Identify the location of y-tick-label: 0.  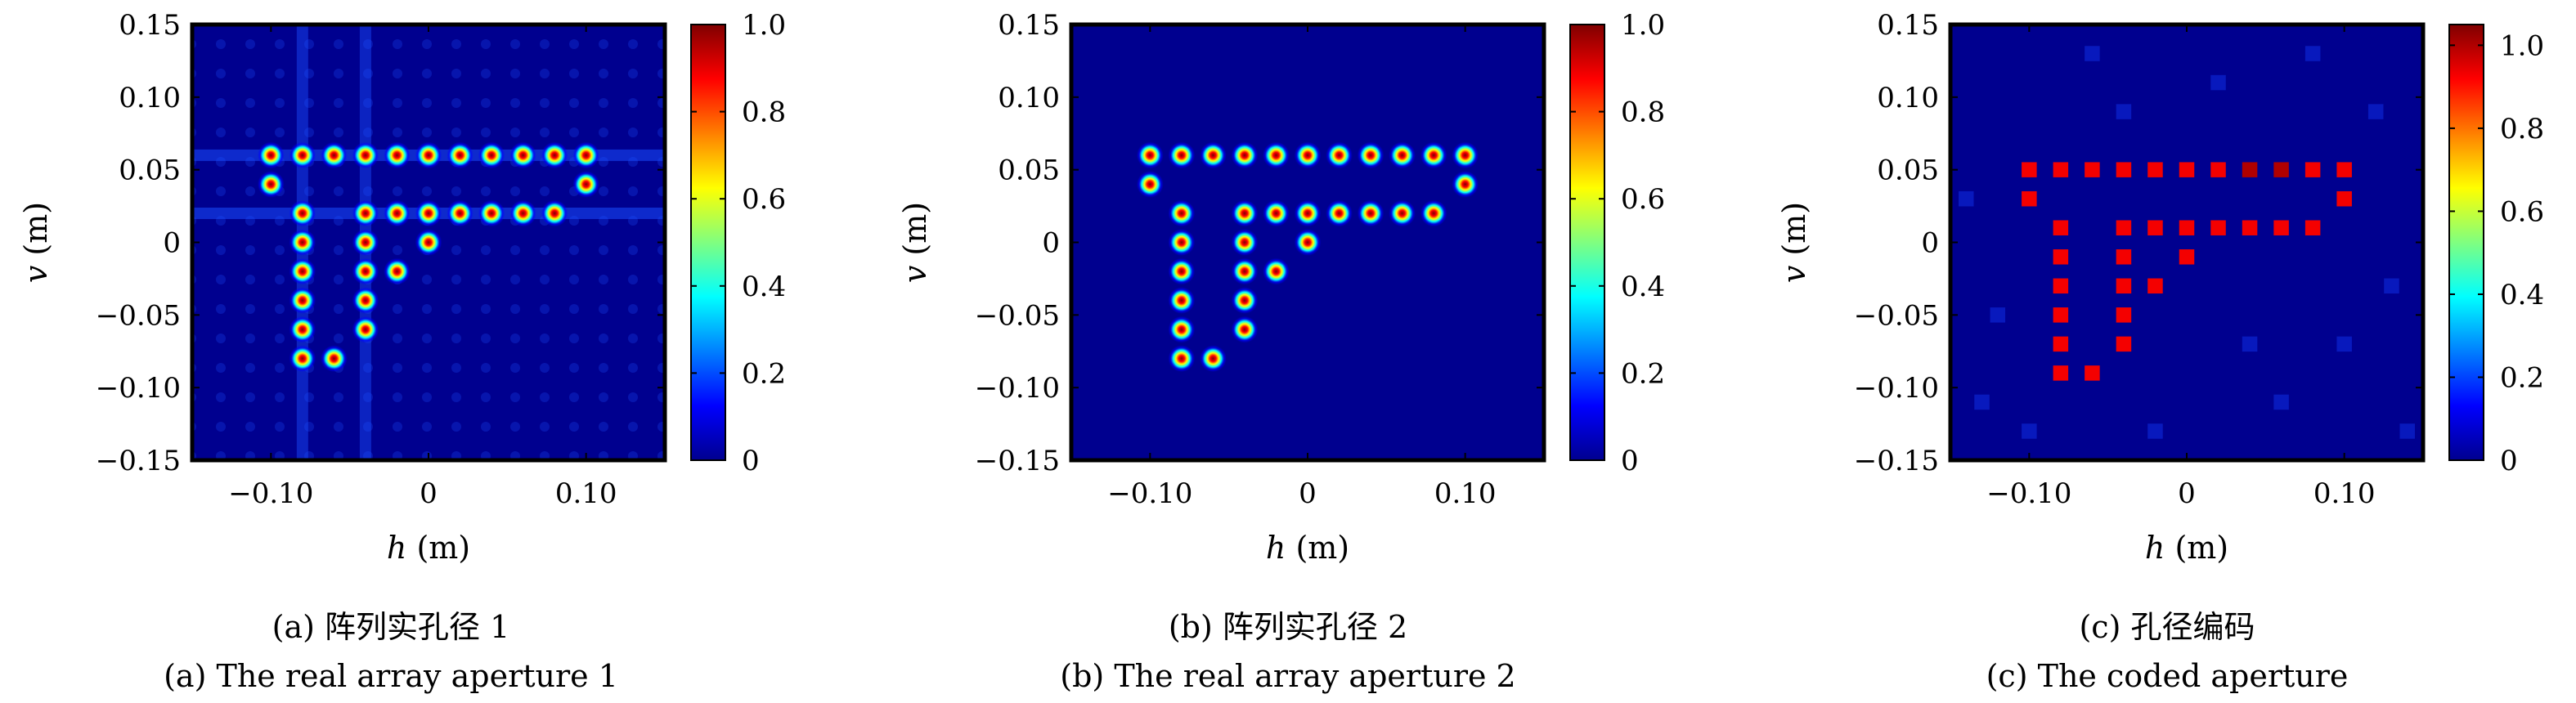
(1930, 243).